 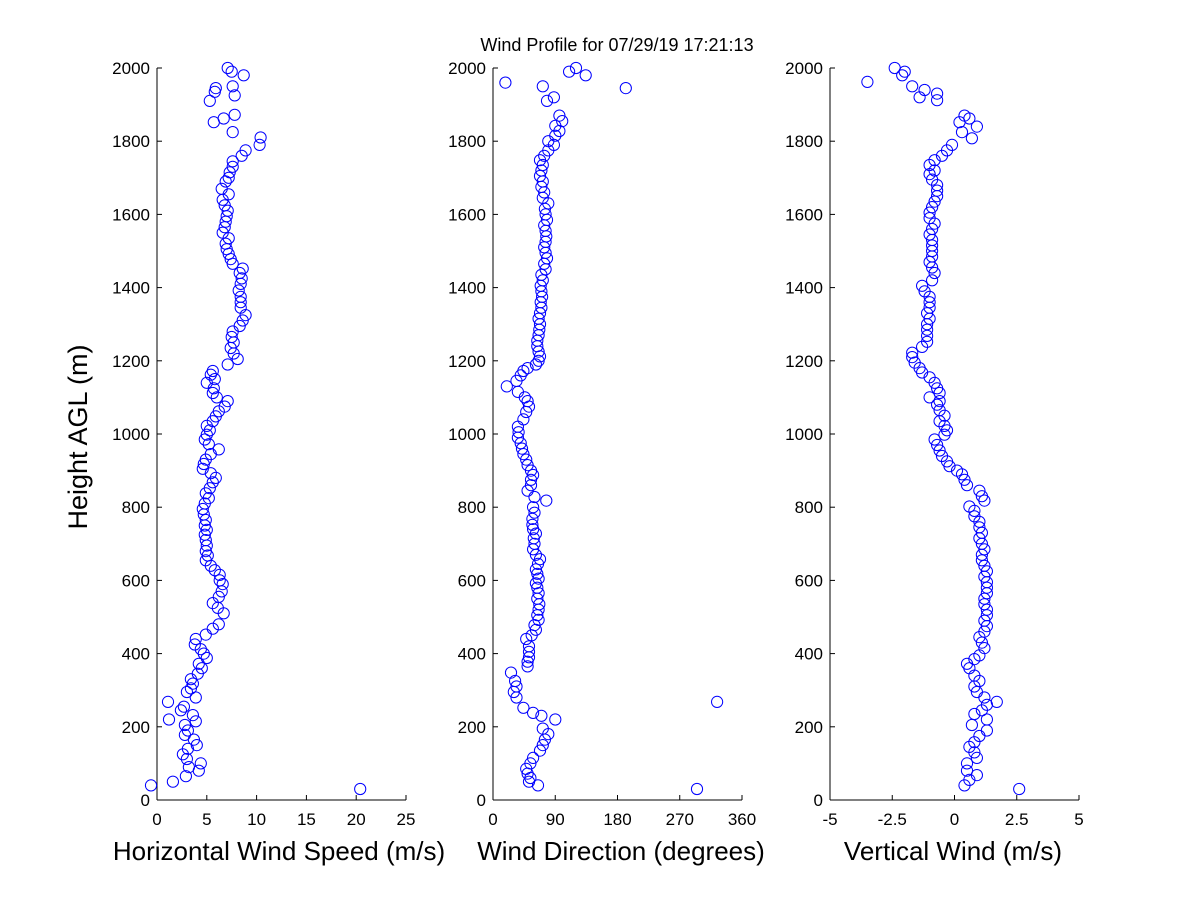 I want to click on x-tick-label: 0, so click(x=492, y=819).